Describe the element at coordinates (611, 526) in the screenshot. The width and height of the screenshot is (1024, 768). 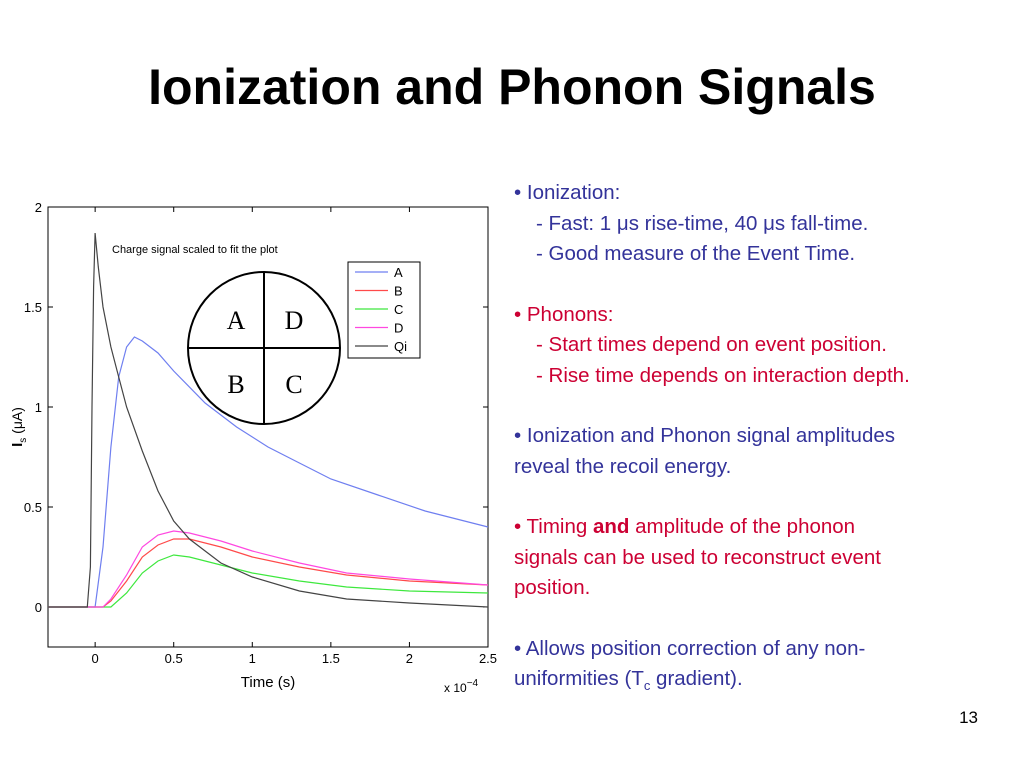
I see `bullet-timing-bold: and` at that location.